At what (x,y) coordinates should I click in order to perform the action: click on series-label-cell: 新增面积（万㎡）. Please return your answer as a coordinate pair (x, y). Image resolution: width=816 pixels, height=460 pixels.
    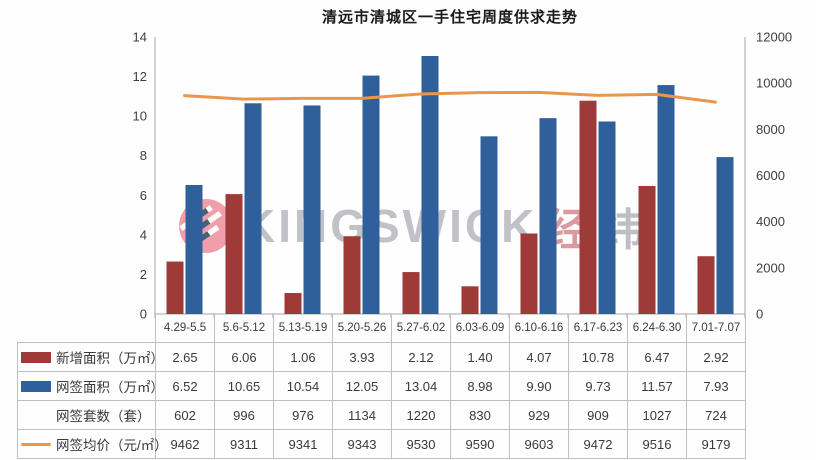
    Looking at the image, I should click on (90, 357).